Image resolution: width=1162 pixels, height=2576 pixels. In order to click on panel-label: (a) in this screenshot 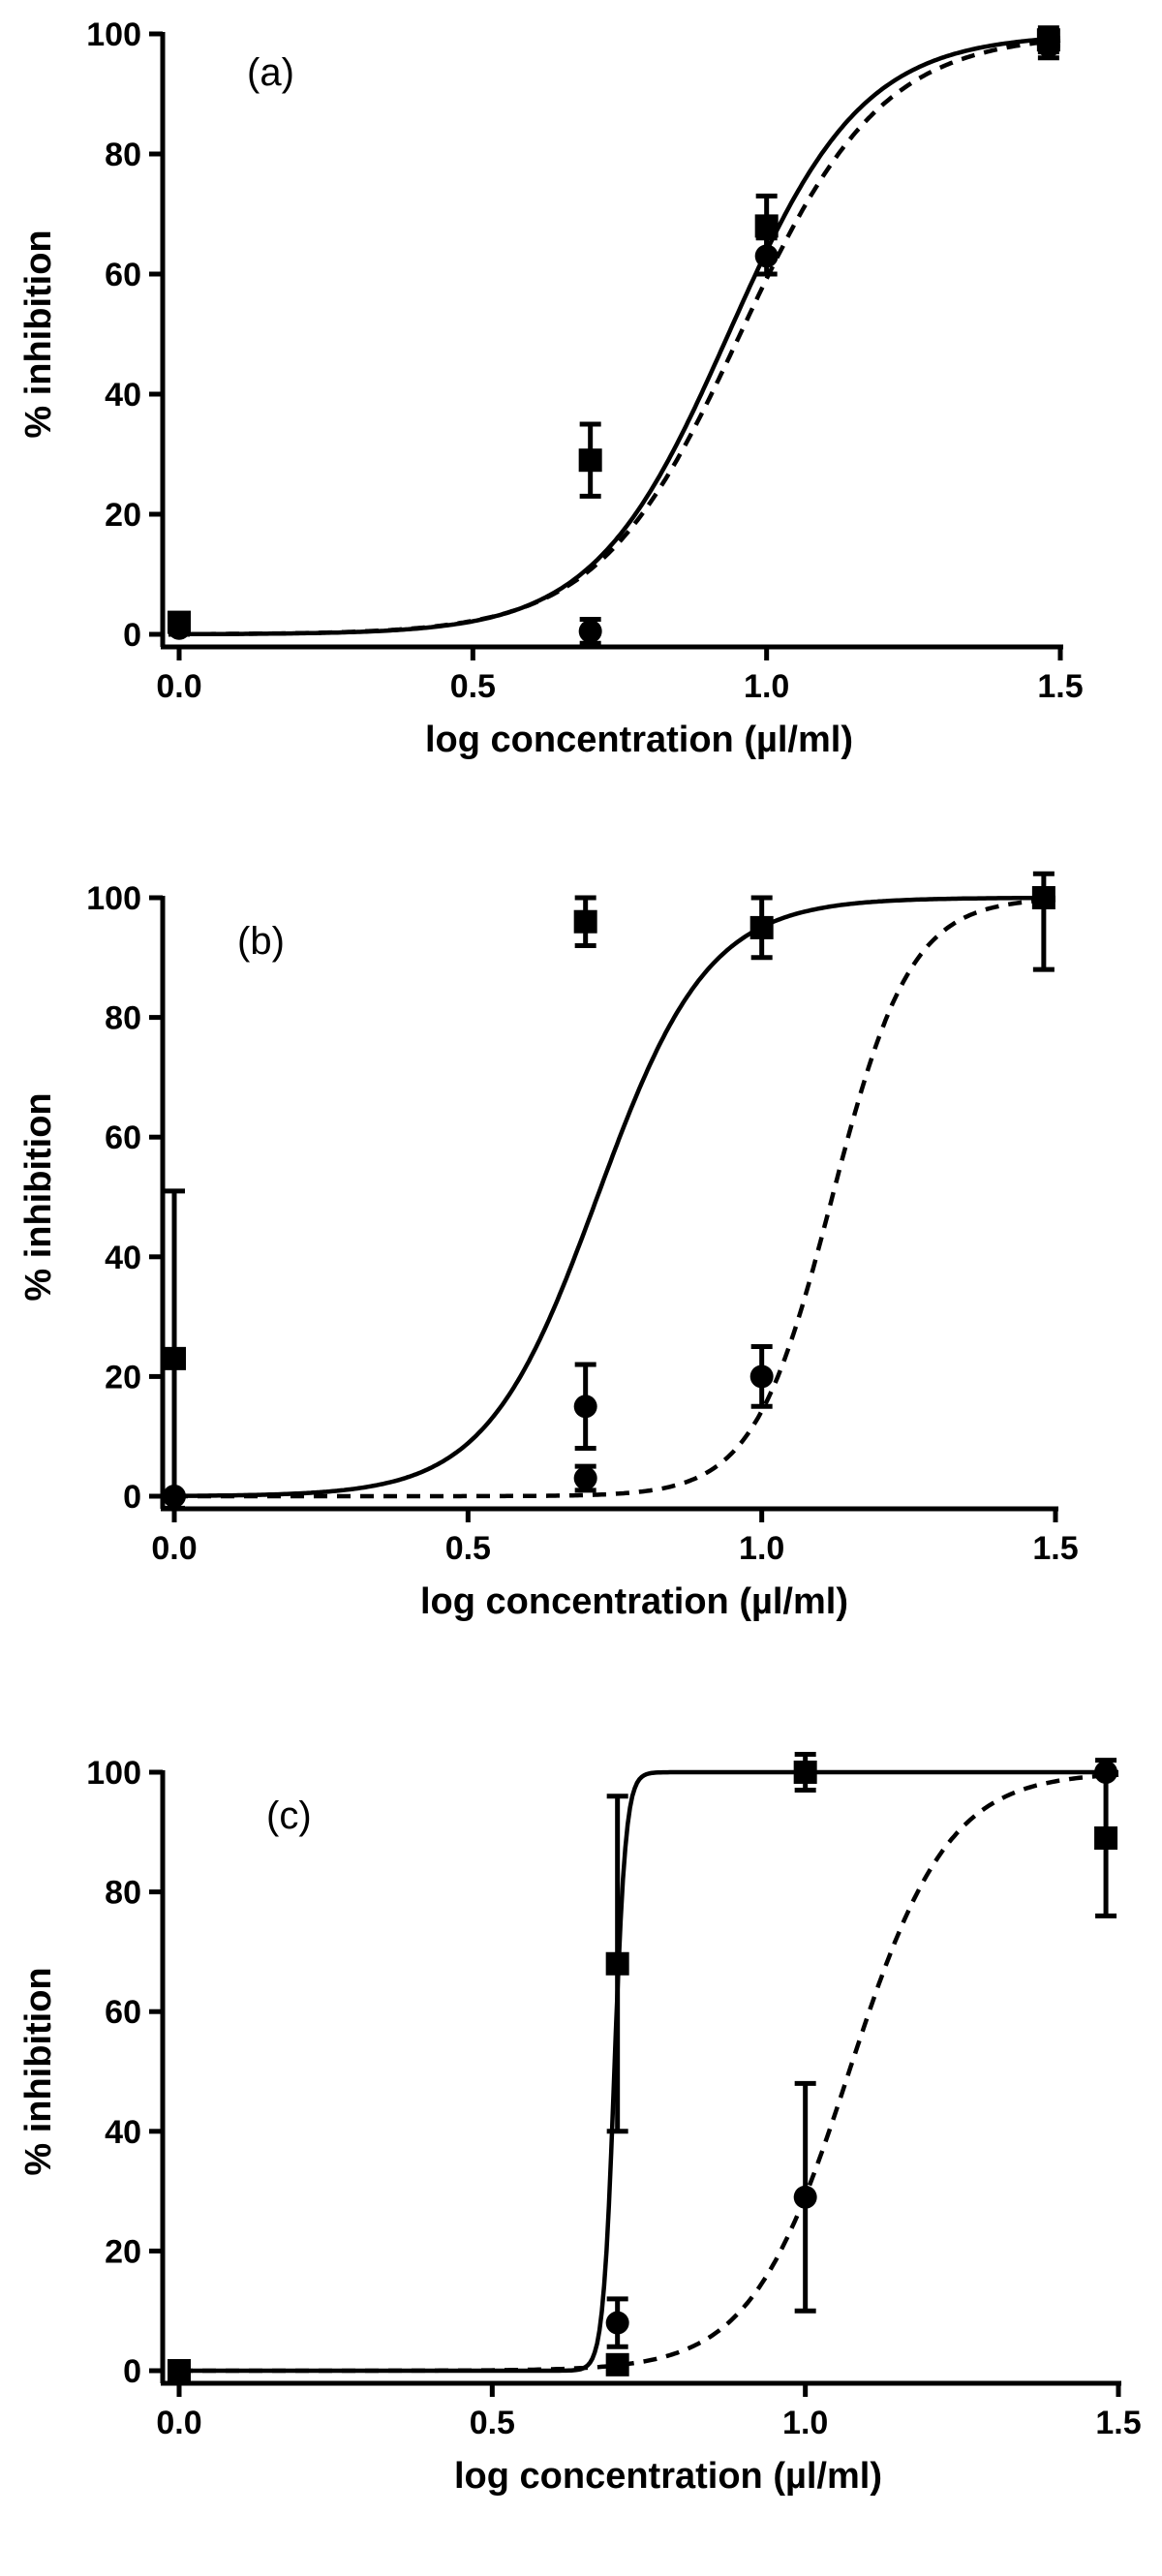, I will do `click(271, 72)`.